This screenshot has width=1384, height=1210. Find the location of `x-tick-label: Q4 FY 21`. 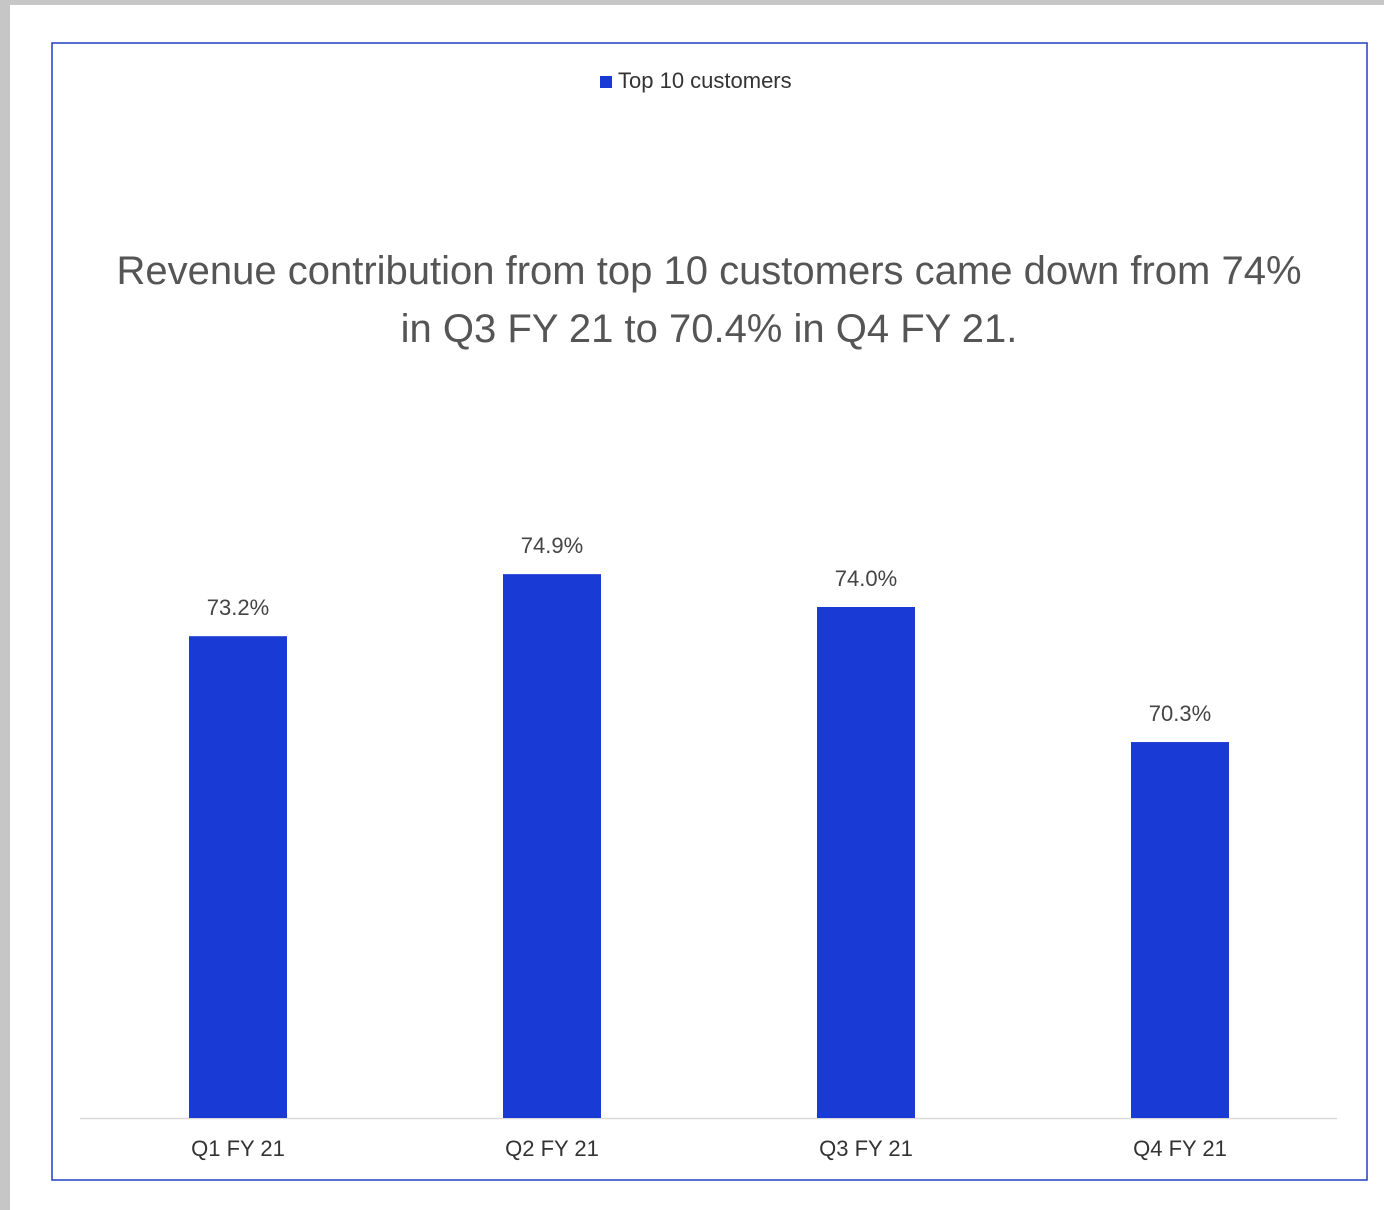

x-tick-label: Q4 FY 21 is located at coordinates (1180, 1148).